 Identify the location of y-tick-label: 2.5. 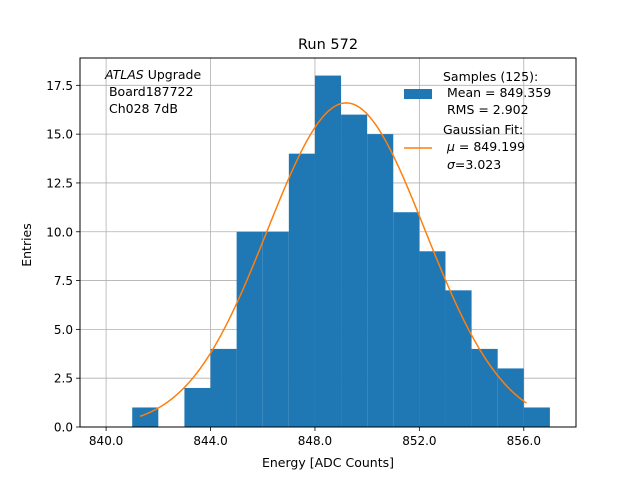
(63, 379).